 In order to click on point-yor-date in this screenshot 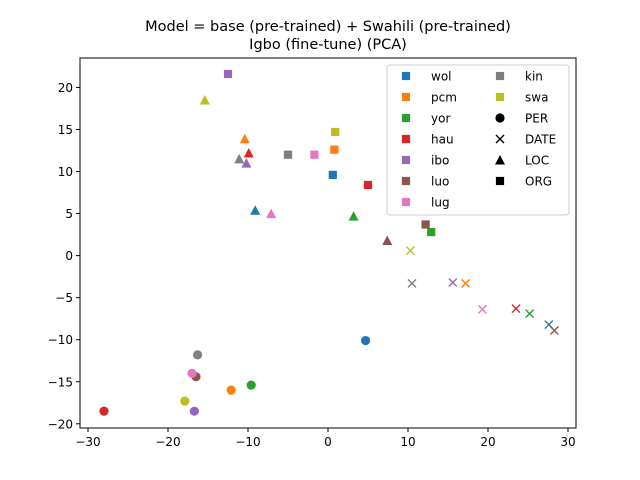, I will do `click(530, 314)`.